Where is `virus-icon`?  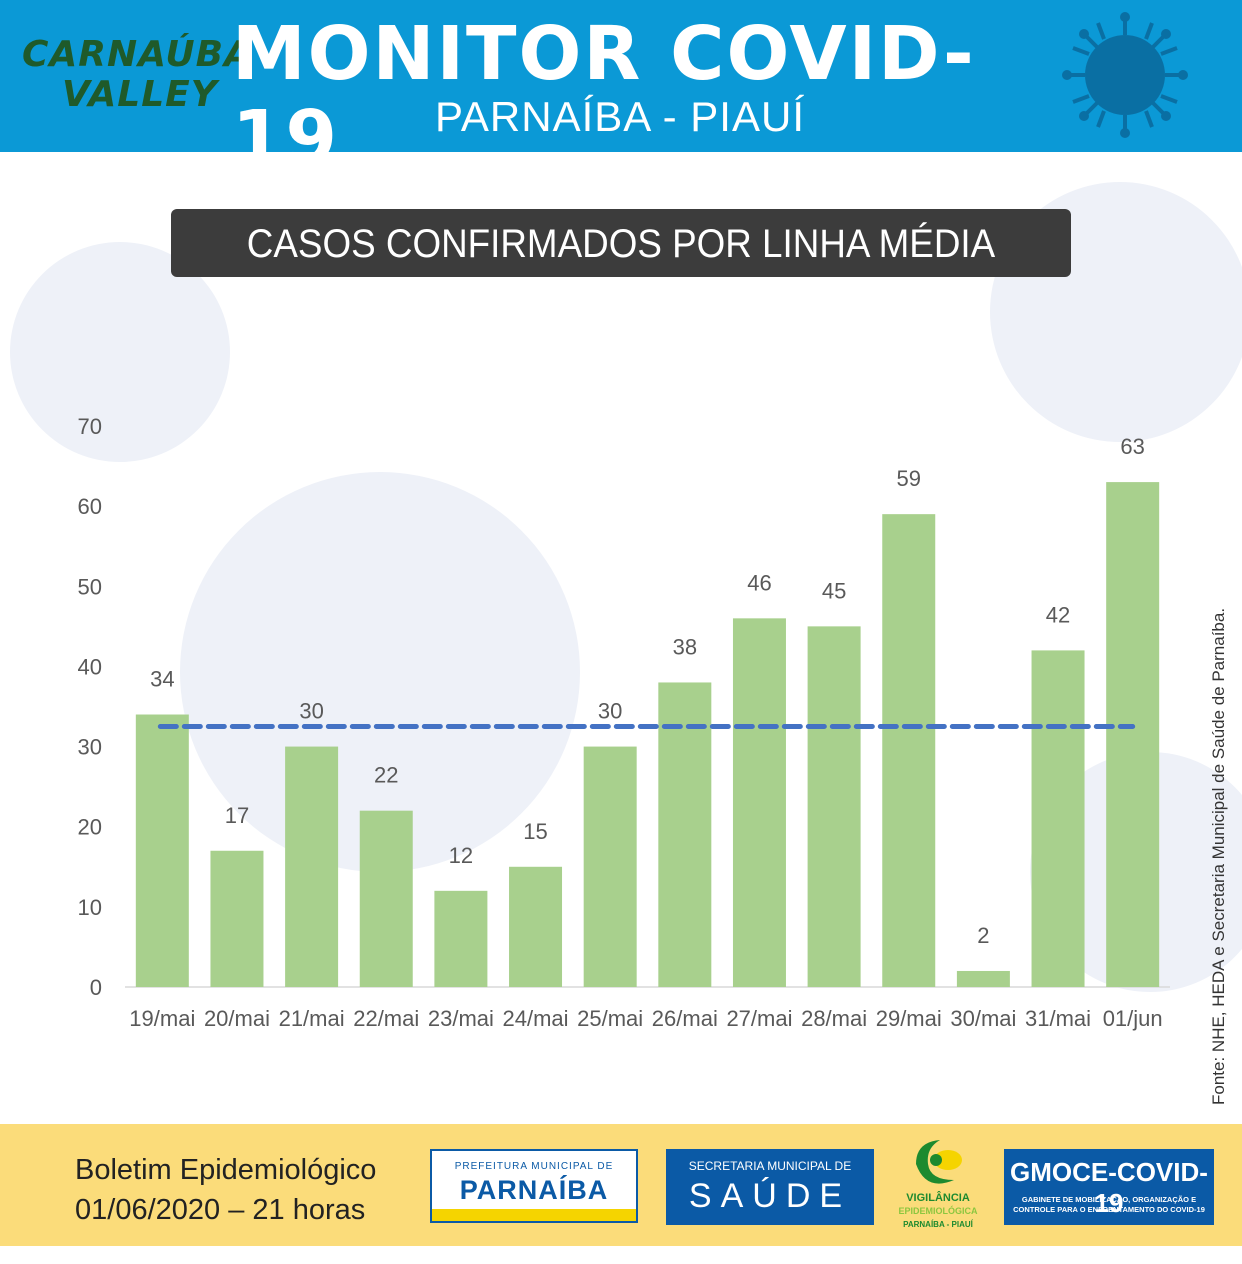
virus-icon is located at coordinates (1125, 75).